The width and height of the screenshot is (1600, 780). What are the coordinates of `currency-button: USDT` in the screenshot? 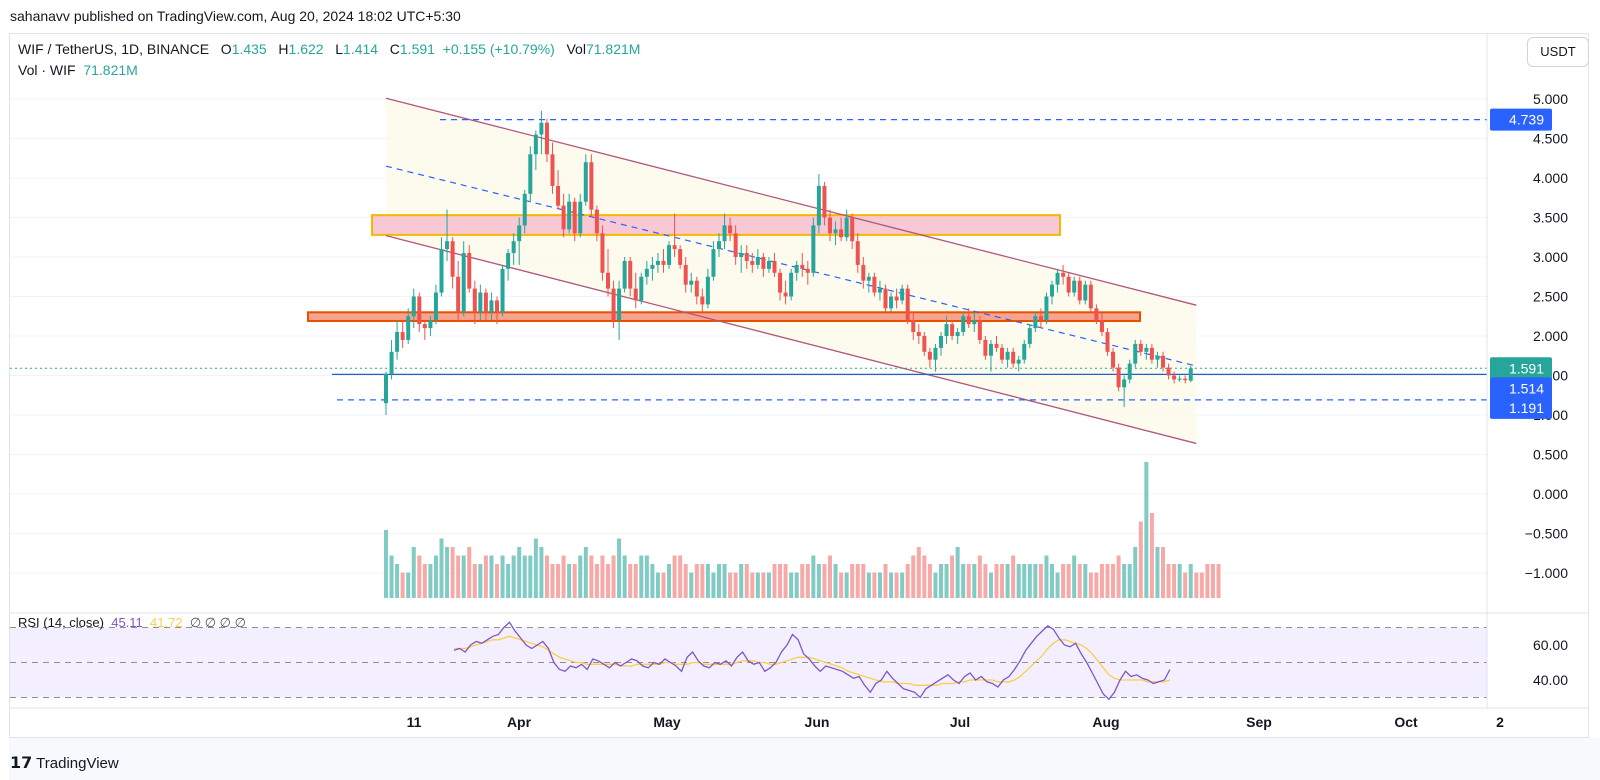 It's located at (1558, 52).